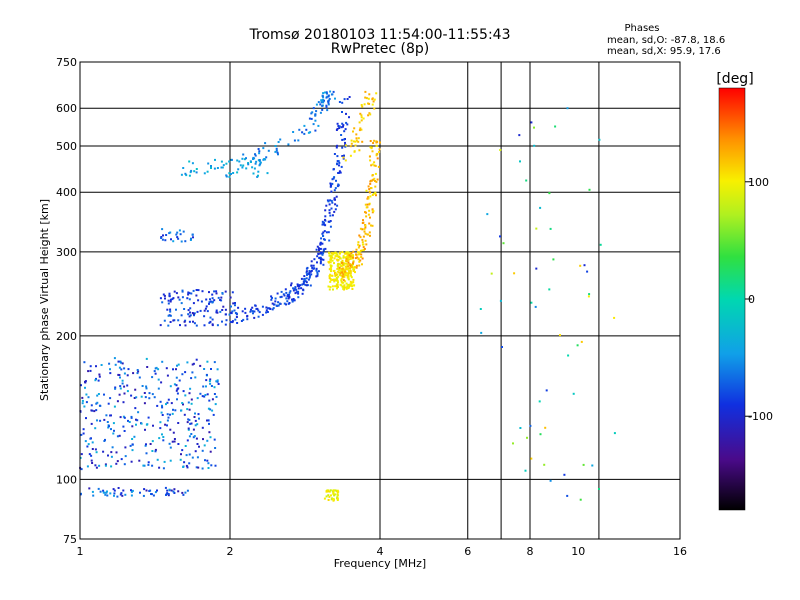 Image resolution: width=800 pixels, height=600 pixels. I want to click on y-tick-label: 600, so click(66, 108).